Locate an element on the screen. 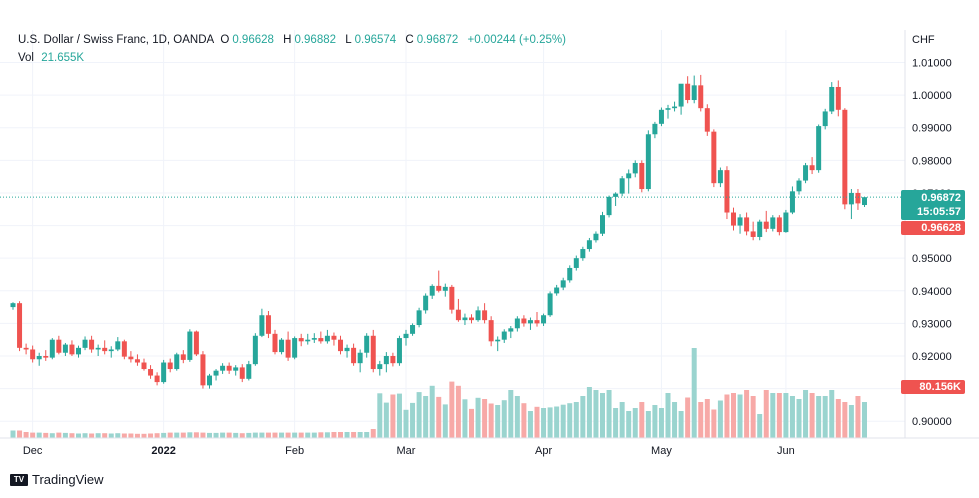 Image resolution: width=979 pixels, height=498 pixels. low-label: L is located at coordinates (348, 40).